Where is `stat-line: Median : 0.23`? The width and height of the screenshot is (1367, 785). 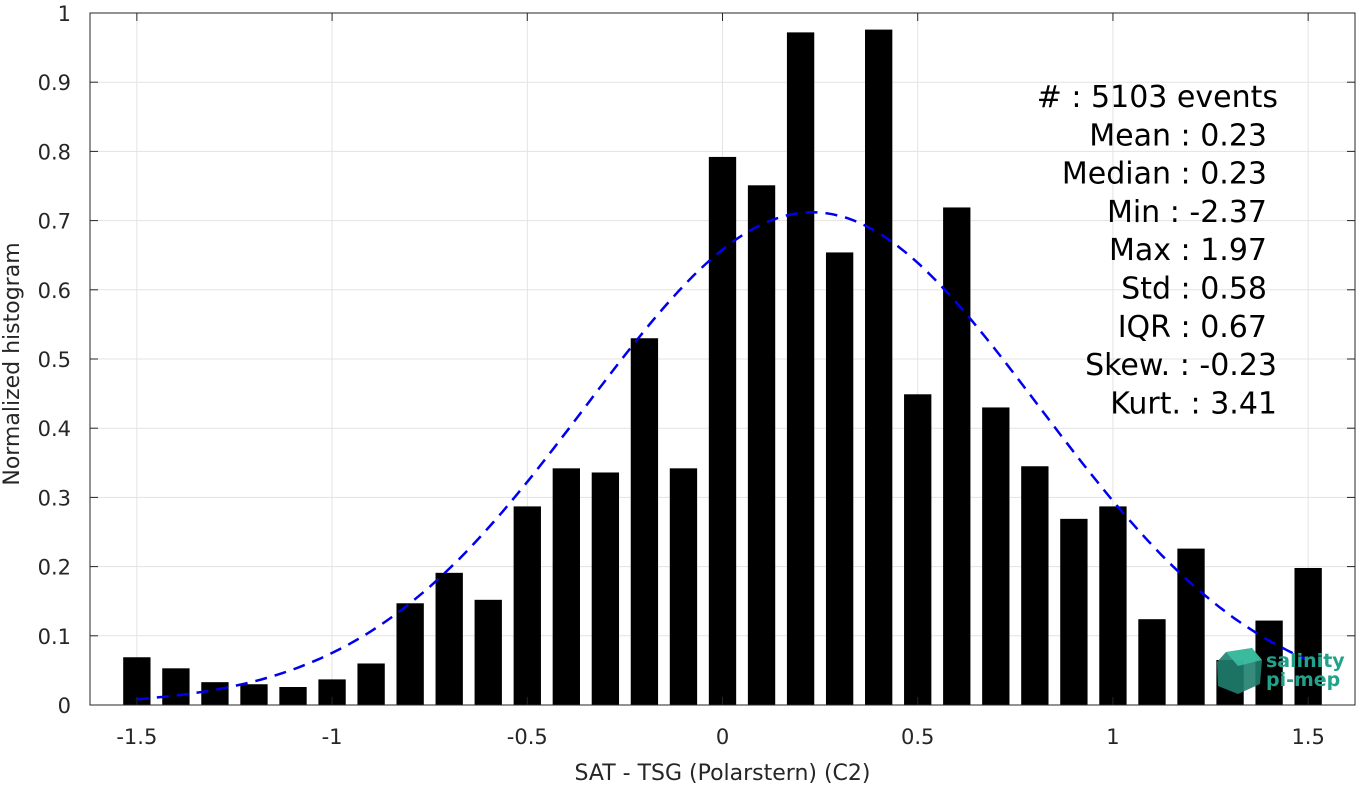
stat-line: Median : 0.23 is located at coordinates (1164, 174).